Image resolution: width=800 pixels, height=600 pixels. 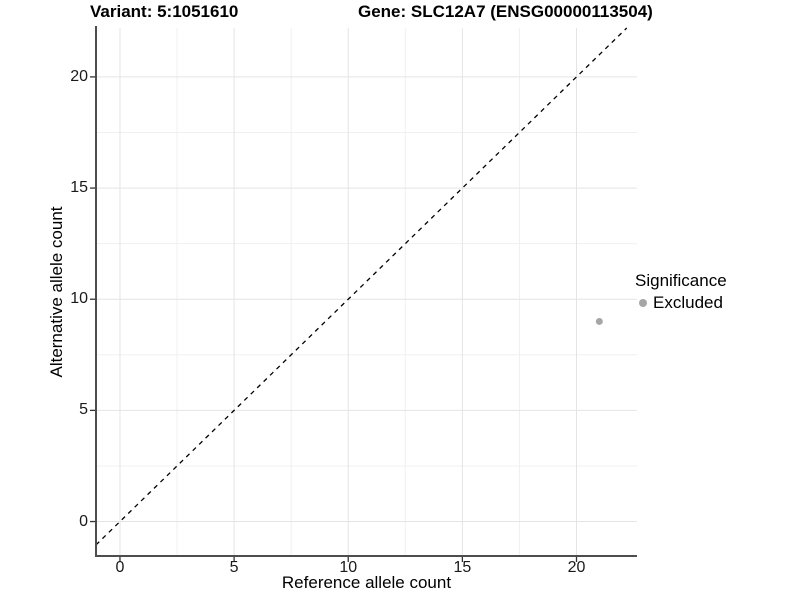 I want to click on y-tick-label: 5, so click(x=83, y=410).